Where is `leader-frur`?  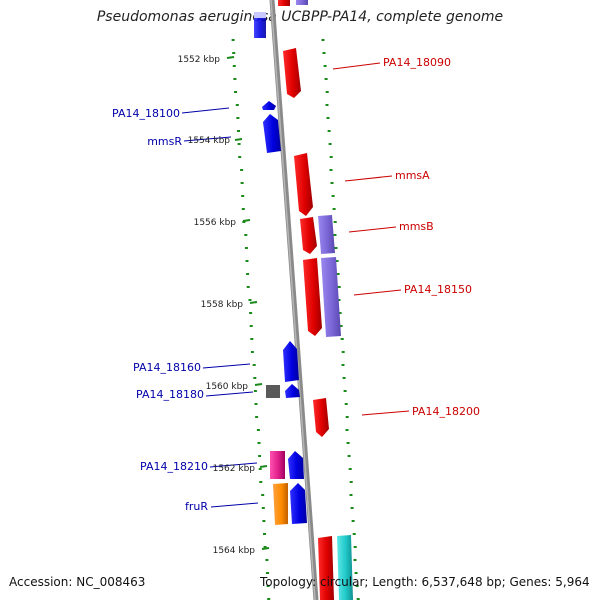
leader-frur is located at coordinates (234, 505).